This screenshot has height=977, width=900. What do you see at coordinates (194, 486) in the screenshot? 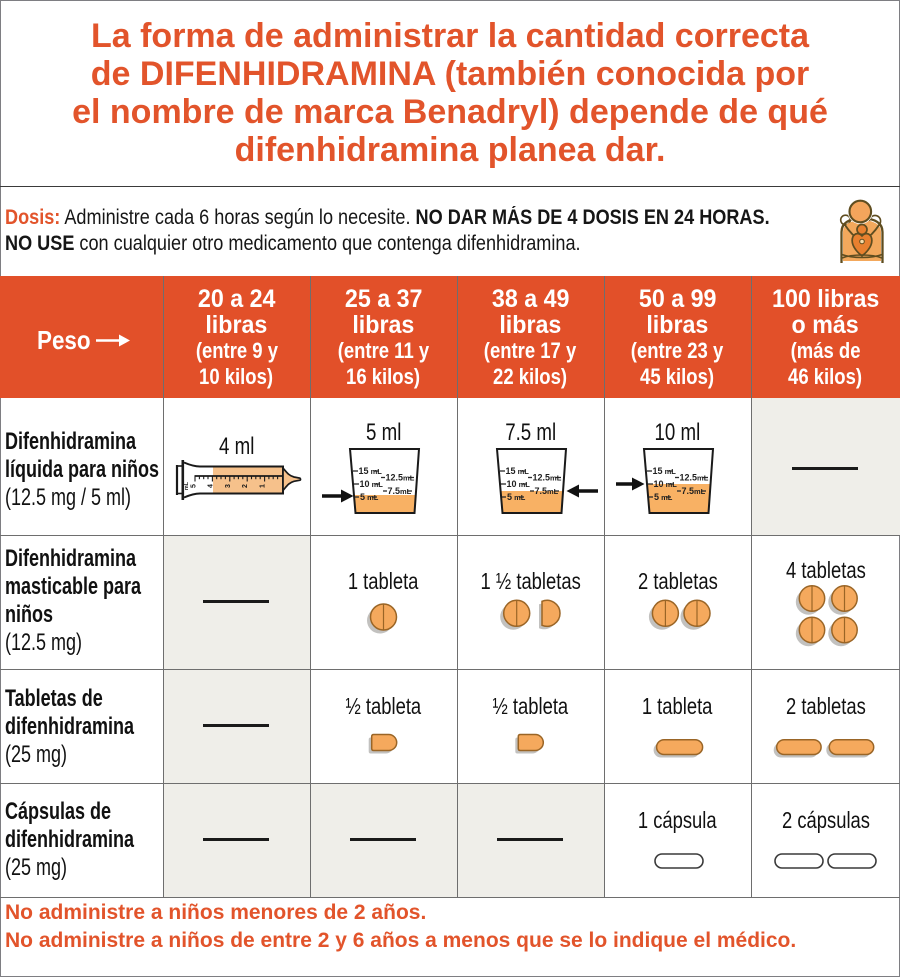
I see `svg-text: 5` at bounding box center [194, 486].